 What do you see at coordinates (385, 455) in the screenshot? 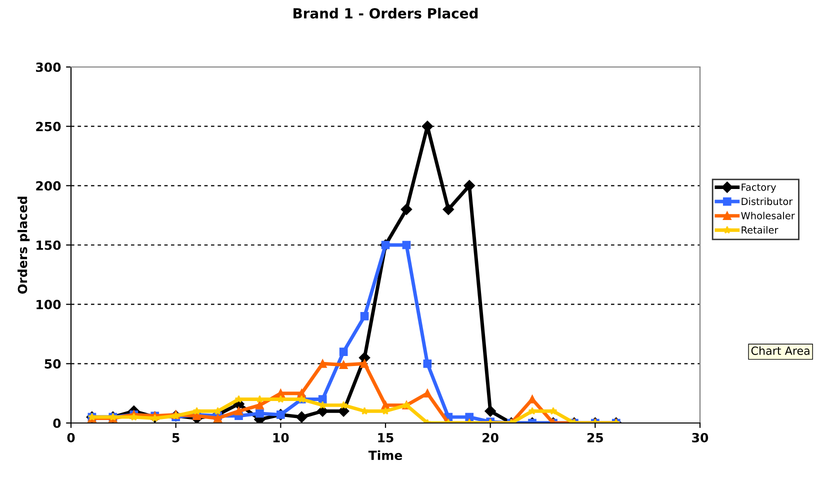
I see `x-axis-title: Time` at bounding box center [385, 455].